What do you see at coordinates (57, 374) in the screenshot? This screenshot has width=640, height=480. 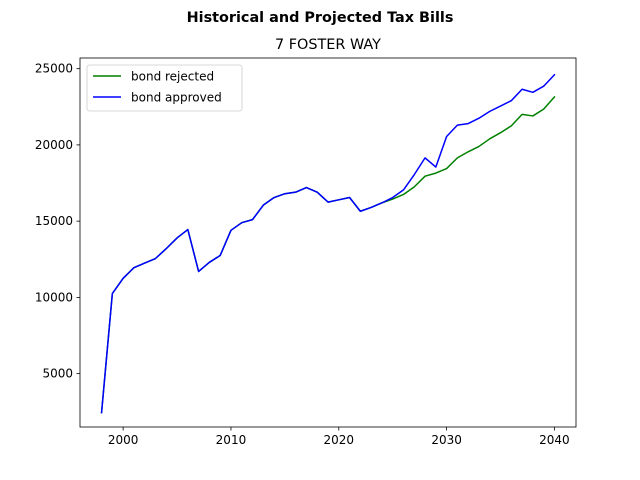 I see `y-tick-label: 5000` at bounding box center [57, 374].